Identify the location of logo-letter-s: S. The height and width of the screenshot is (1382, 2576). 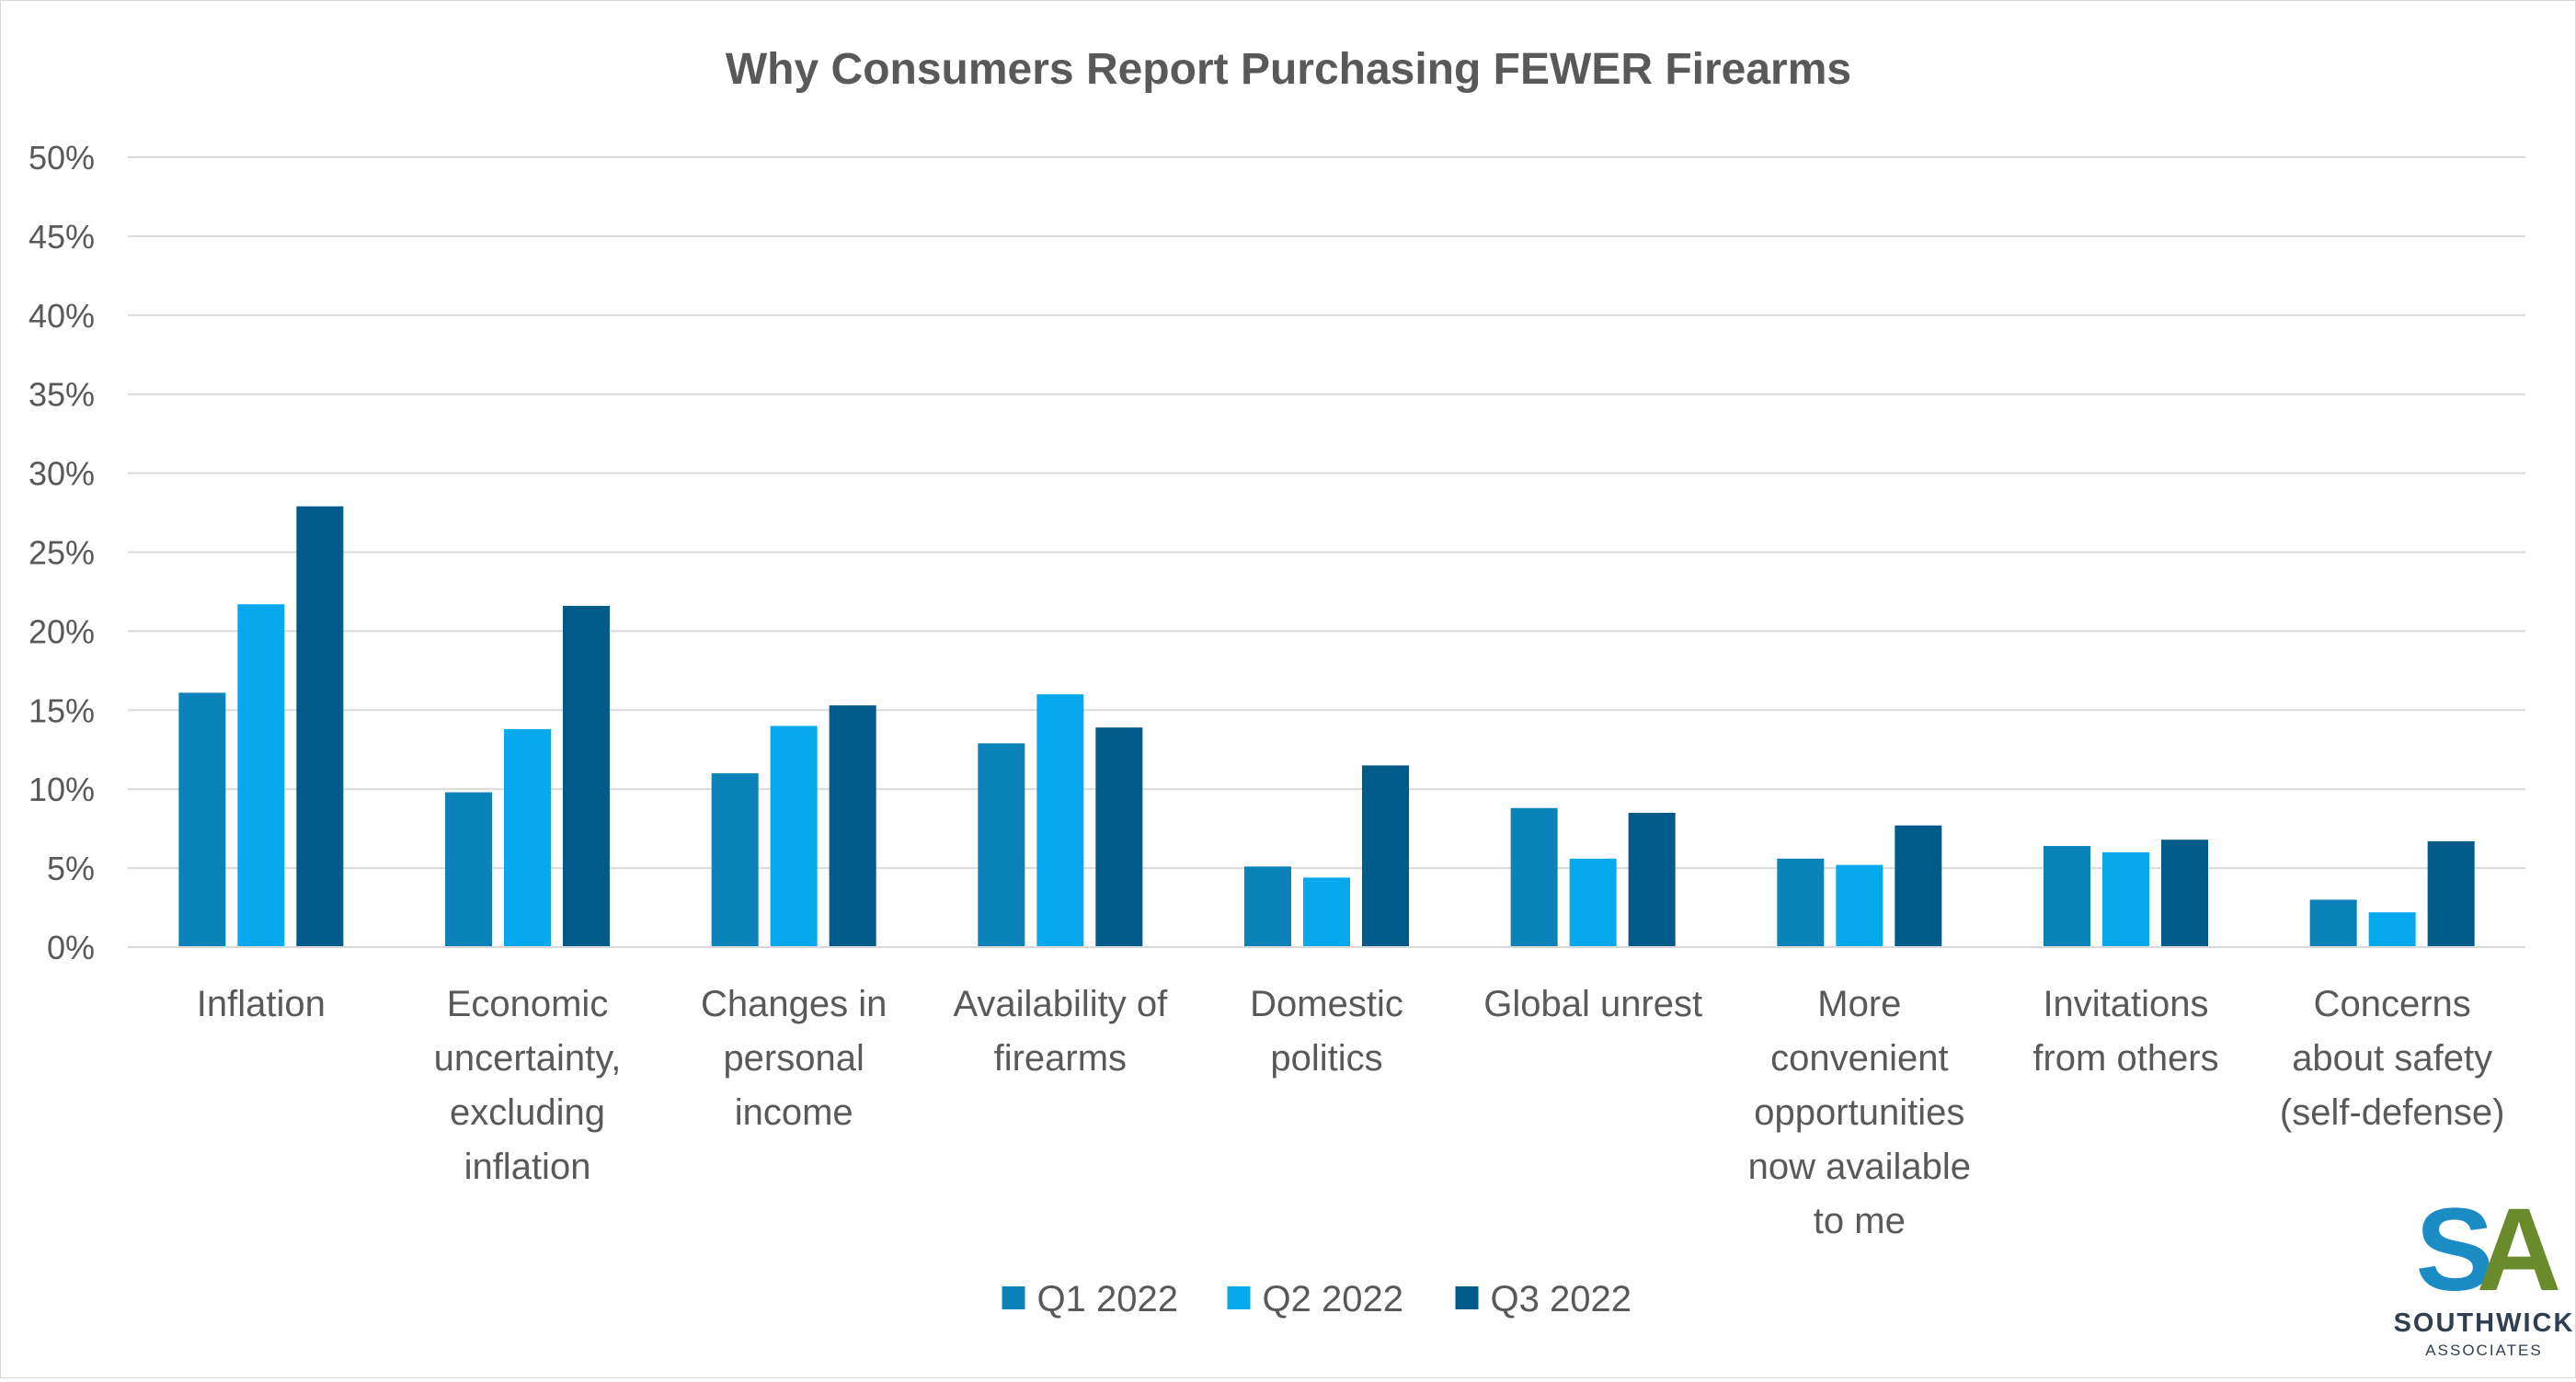
(2454, 1250).